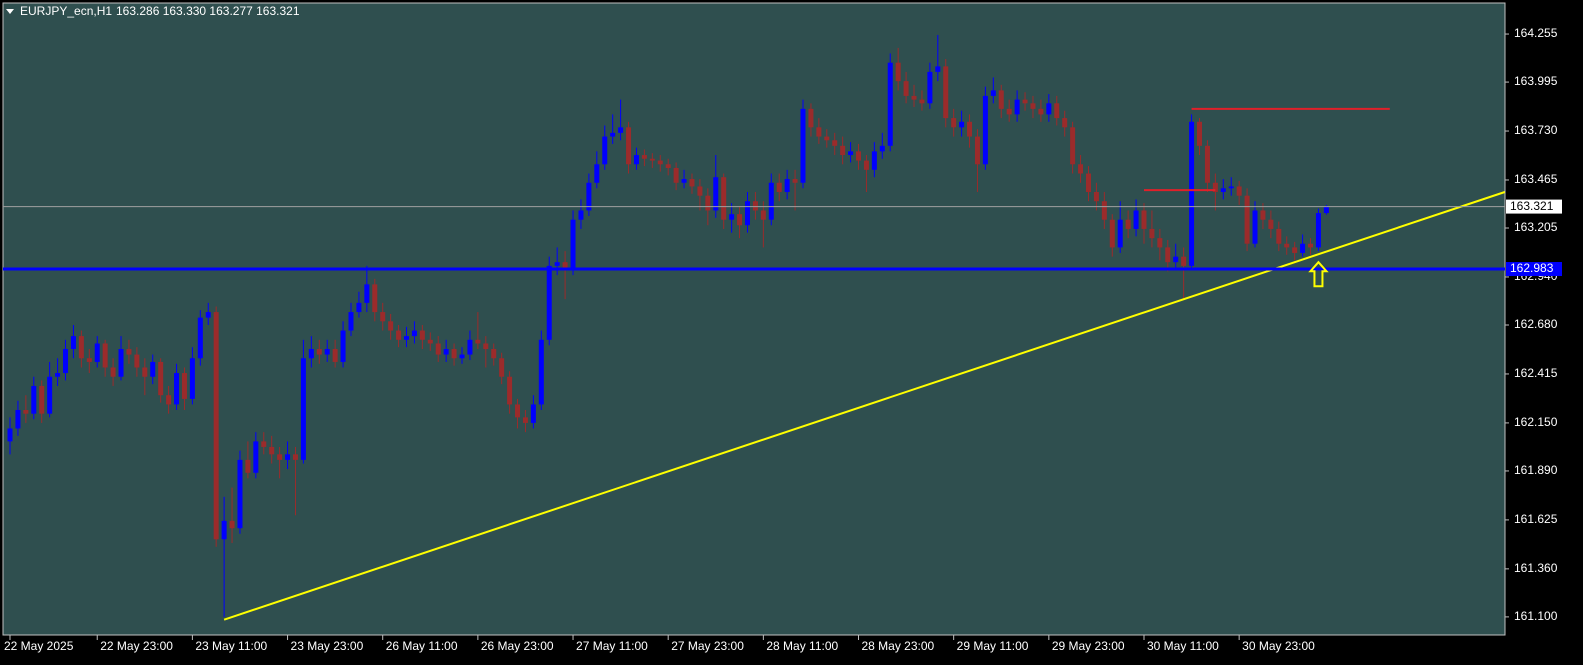 This screenshot has width=1583, height=665. Describe the element at coordinates (1536, 81) in the screenshot. I see `y-tick-label: 163.995` at that location.